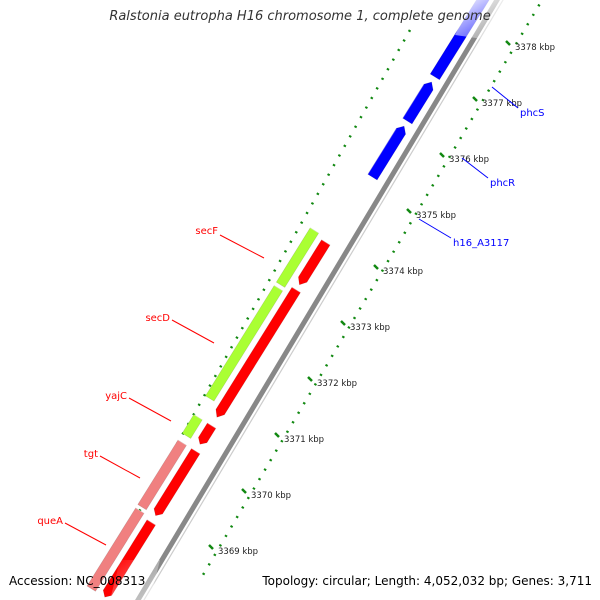 The image size is (600, 600). Describe the element at coordinates (206, 231) in the screenshot. I see `gene-label-reverse: secF` at that location.